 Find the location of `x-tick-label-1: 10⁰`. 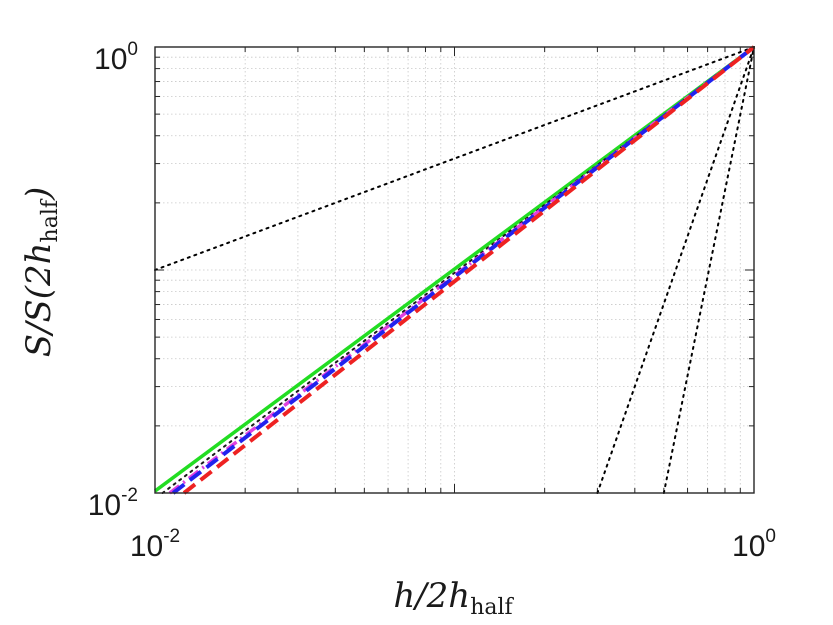

x-tick-label-1: 10⁰ is located at coordinates (754, 544).